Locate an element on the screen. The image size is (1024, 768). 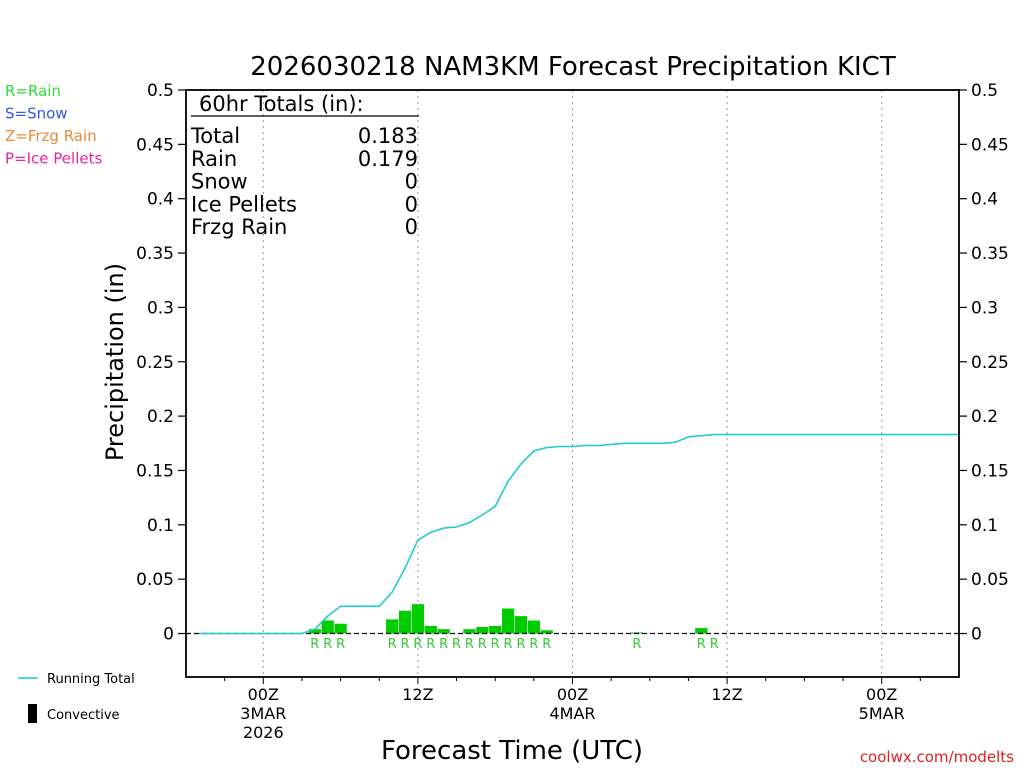
x-tick-date: 5MAR is located at coordinates (882, 713).